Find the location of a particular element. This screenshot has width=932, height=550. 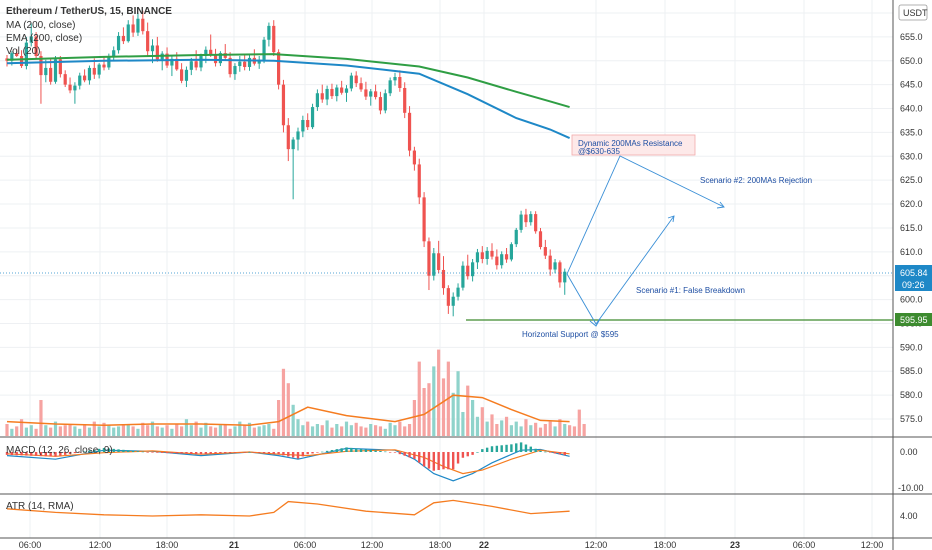

time-tick-label: 23 is located at coordinates (735, 545).